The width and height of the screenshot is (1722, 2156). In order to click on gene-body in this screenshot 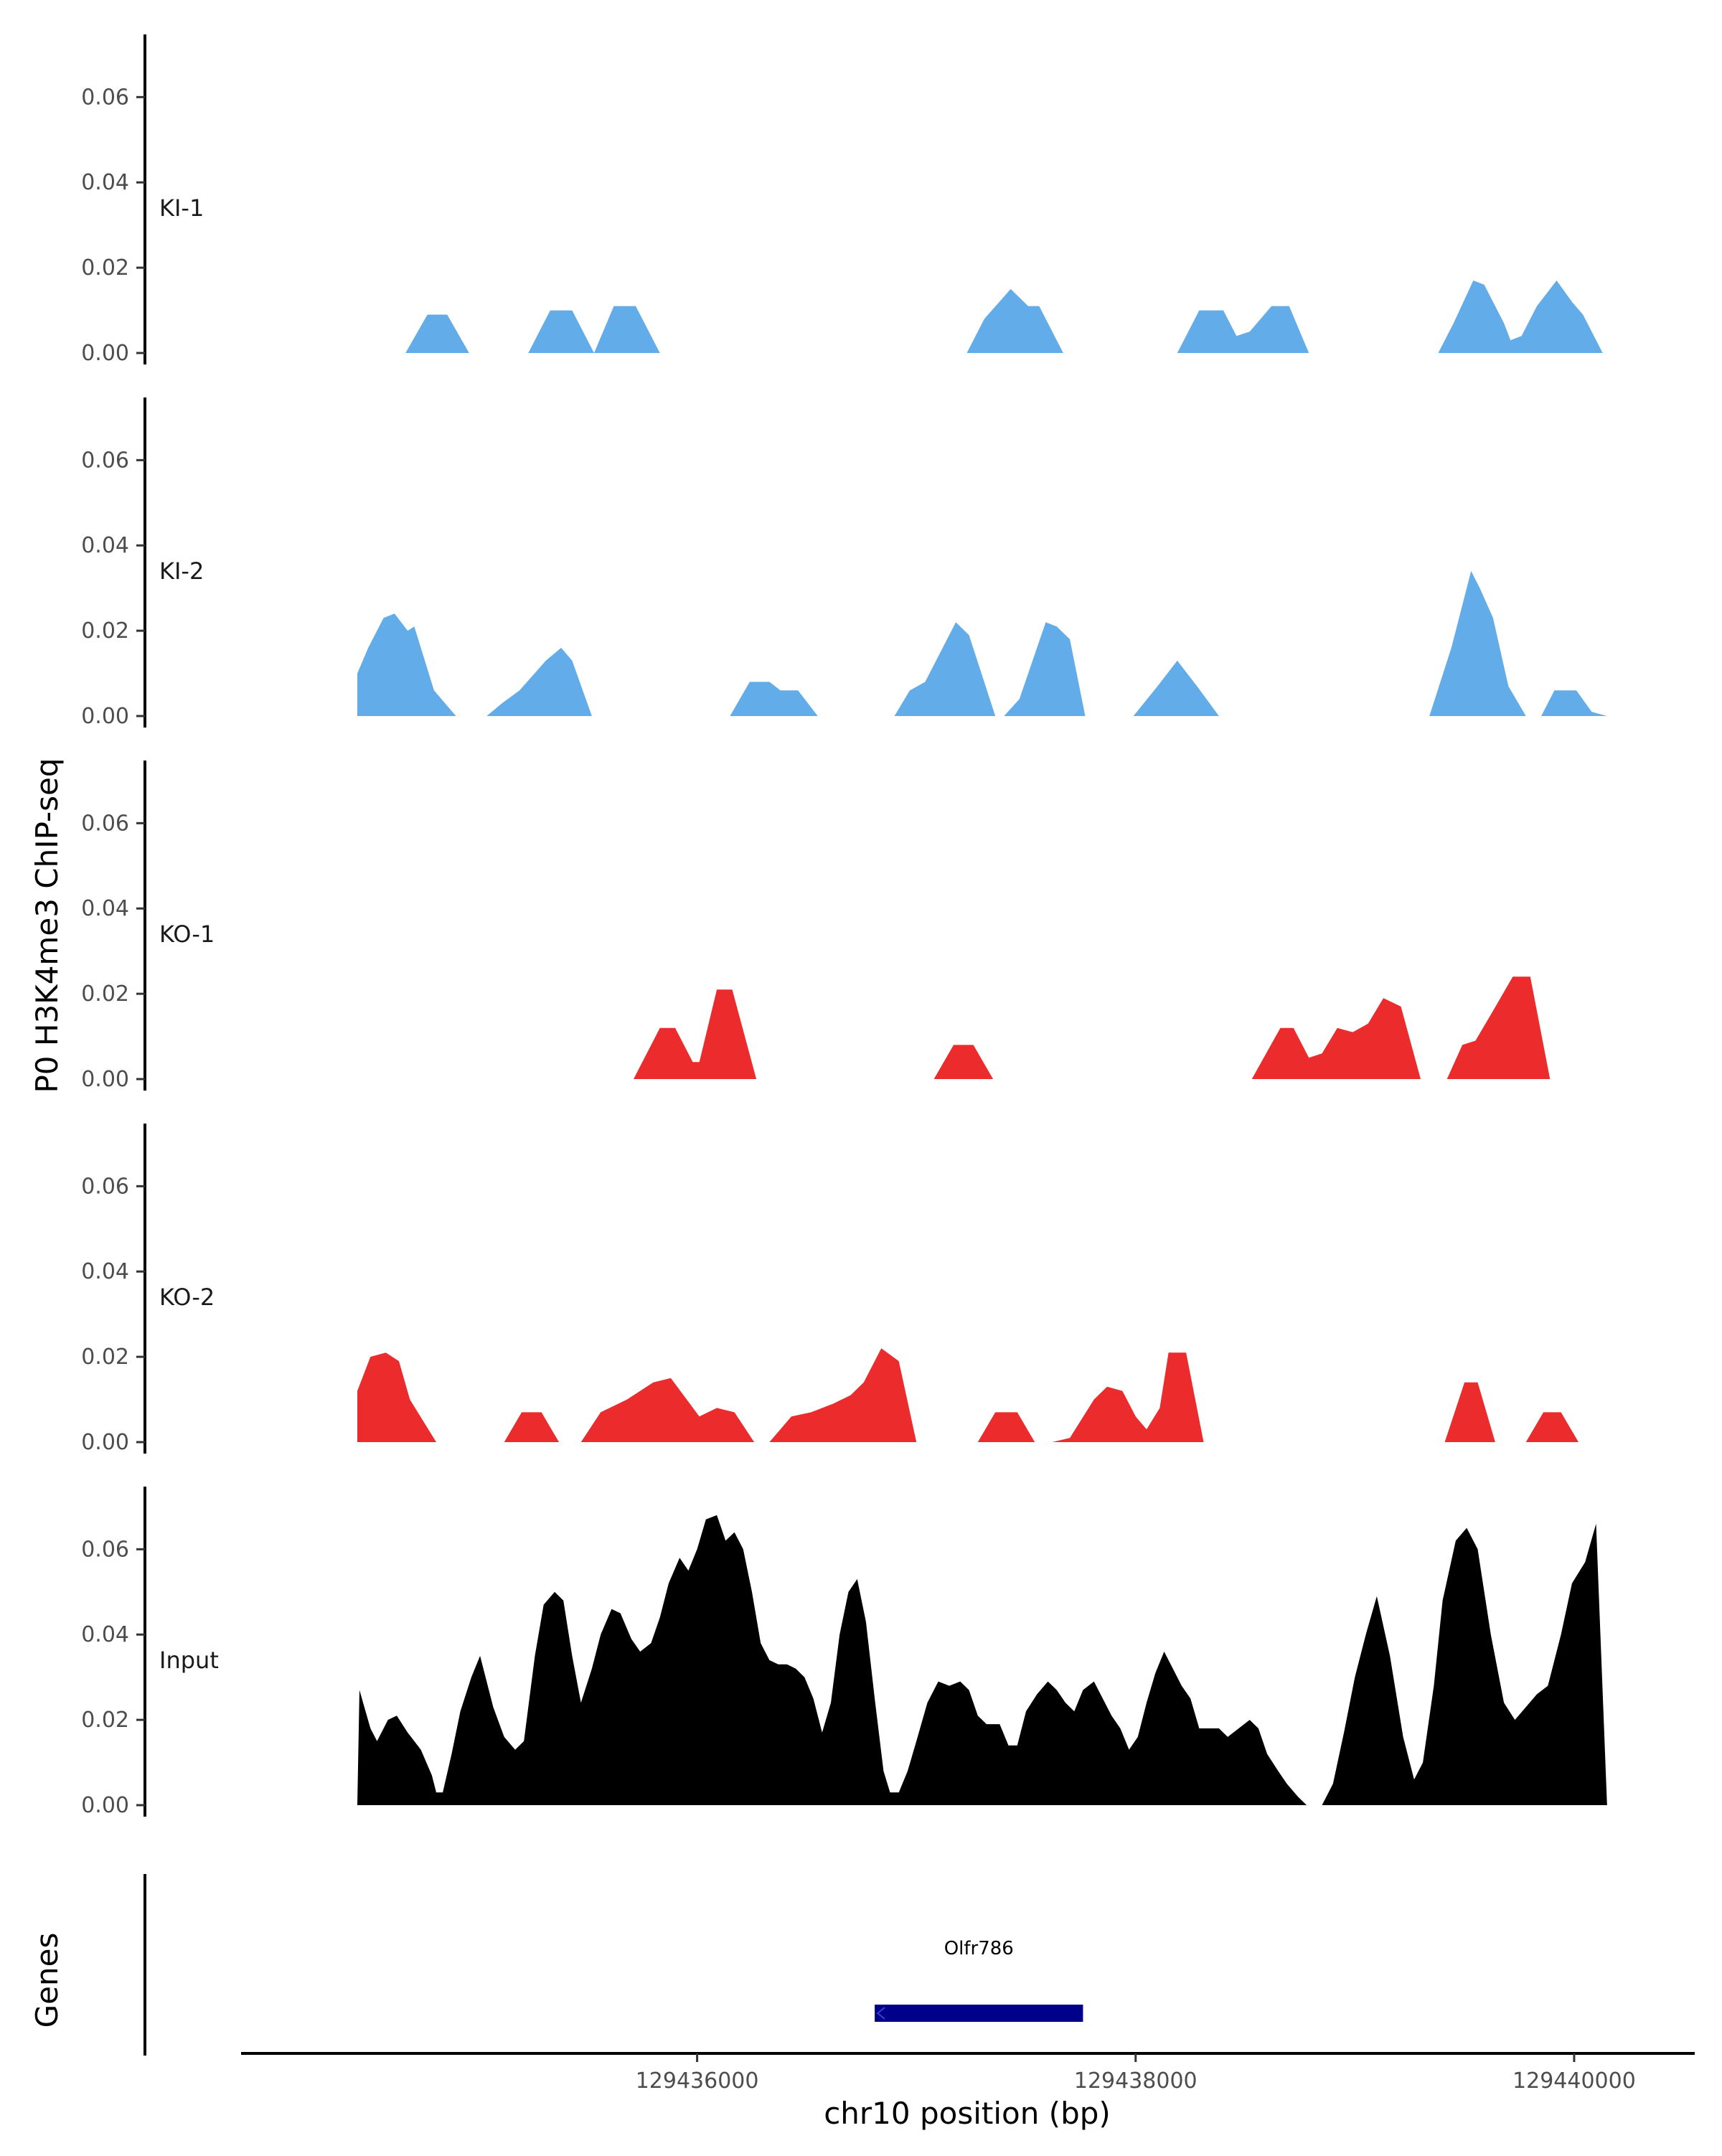, I will do `click(979, 2014)`.